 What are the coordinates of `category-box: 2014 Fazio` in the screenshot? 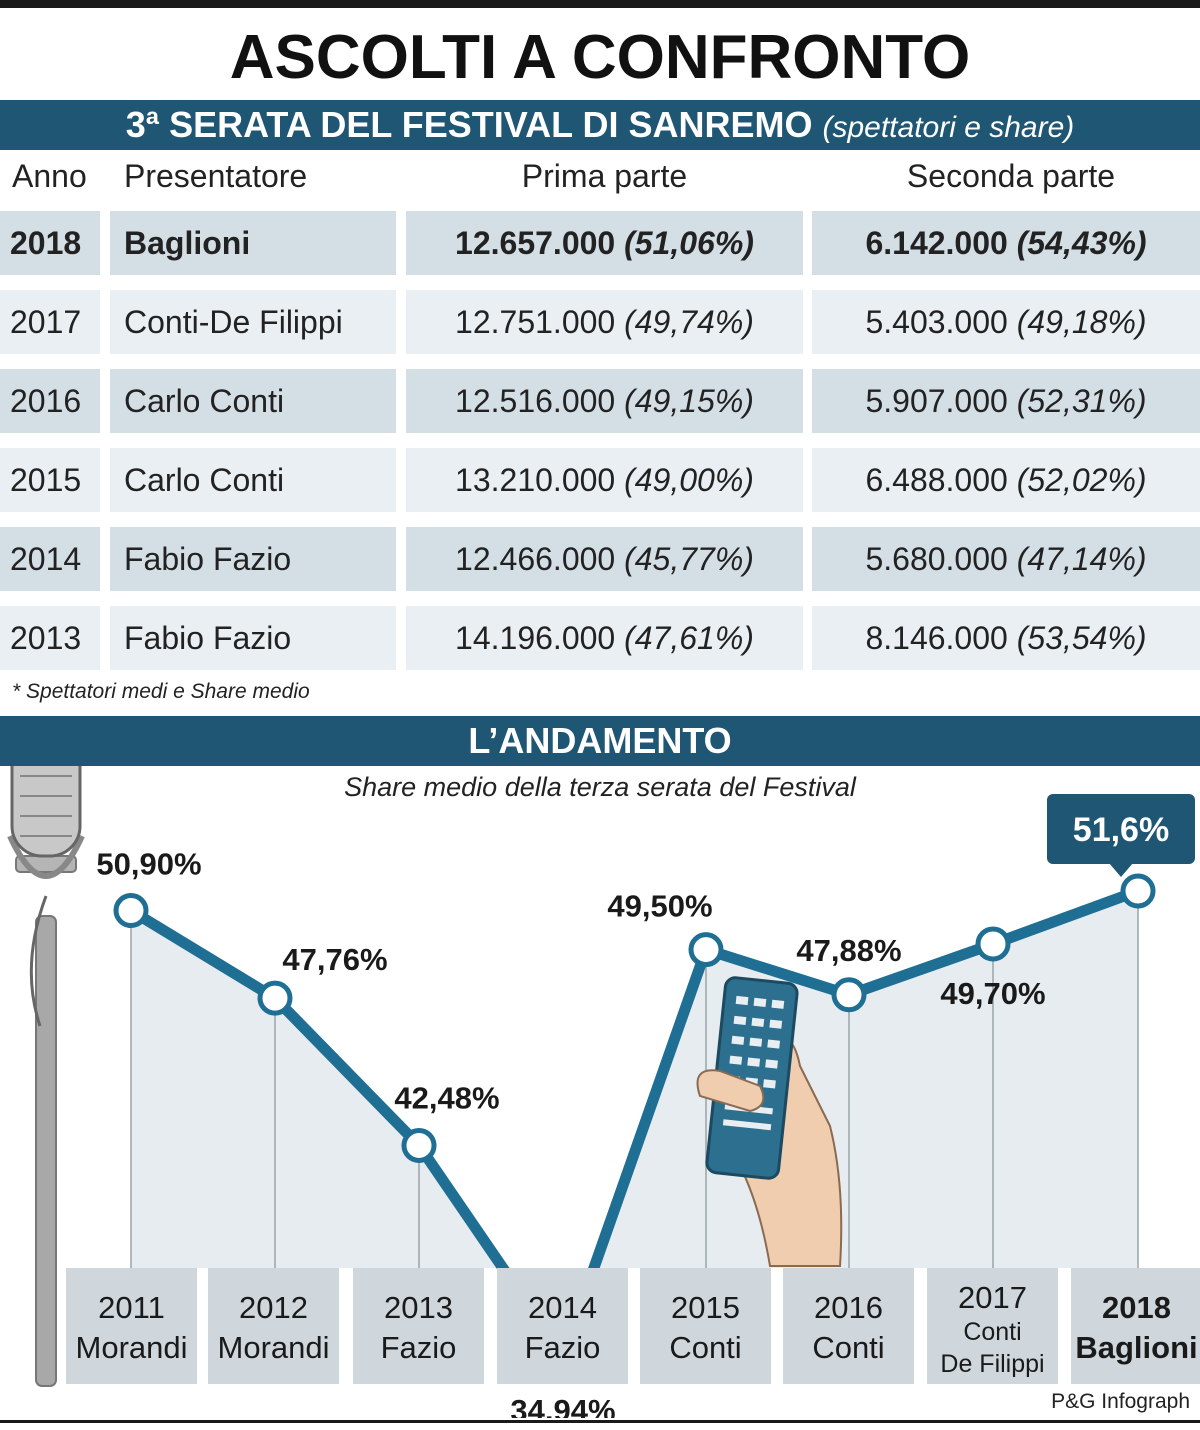 It's located at (562, 1326).